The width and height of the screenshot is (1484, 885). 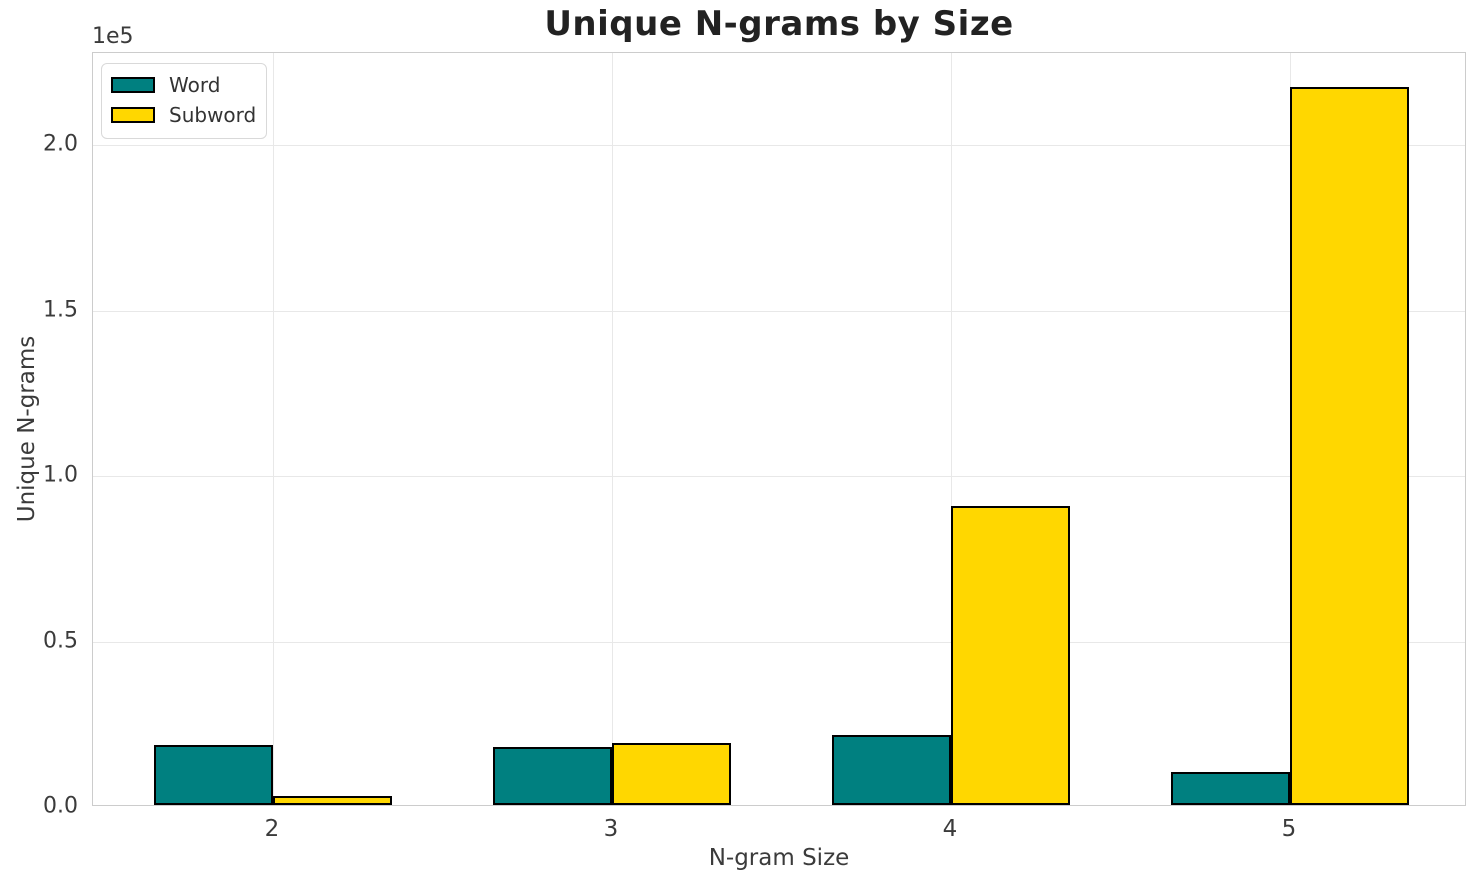 I want to click on legend-label: Word, so click(x=195, y=85).